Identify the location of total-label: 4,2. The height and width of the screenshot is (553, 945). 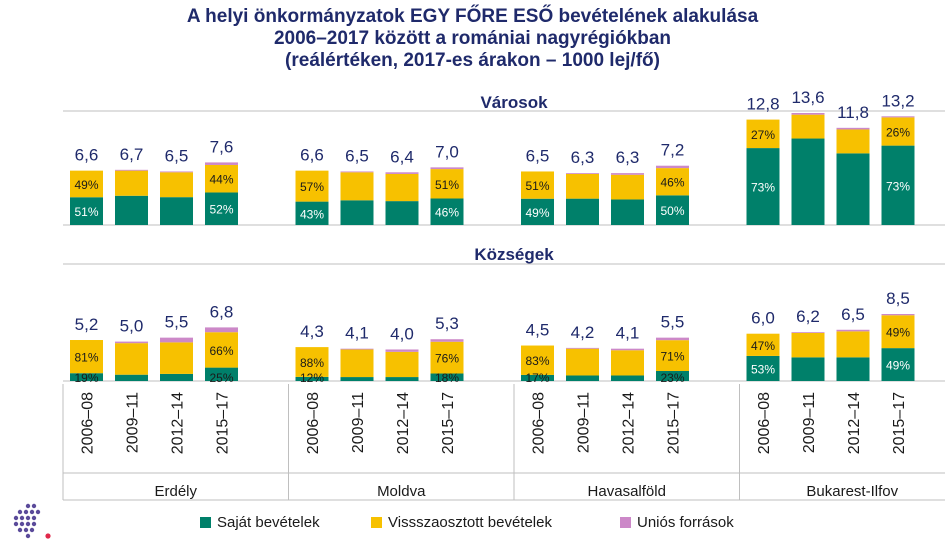
(583, 332).